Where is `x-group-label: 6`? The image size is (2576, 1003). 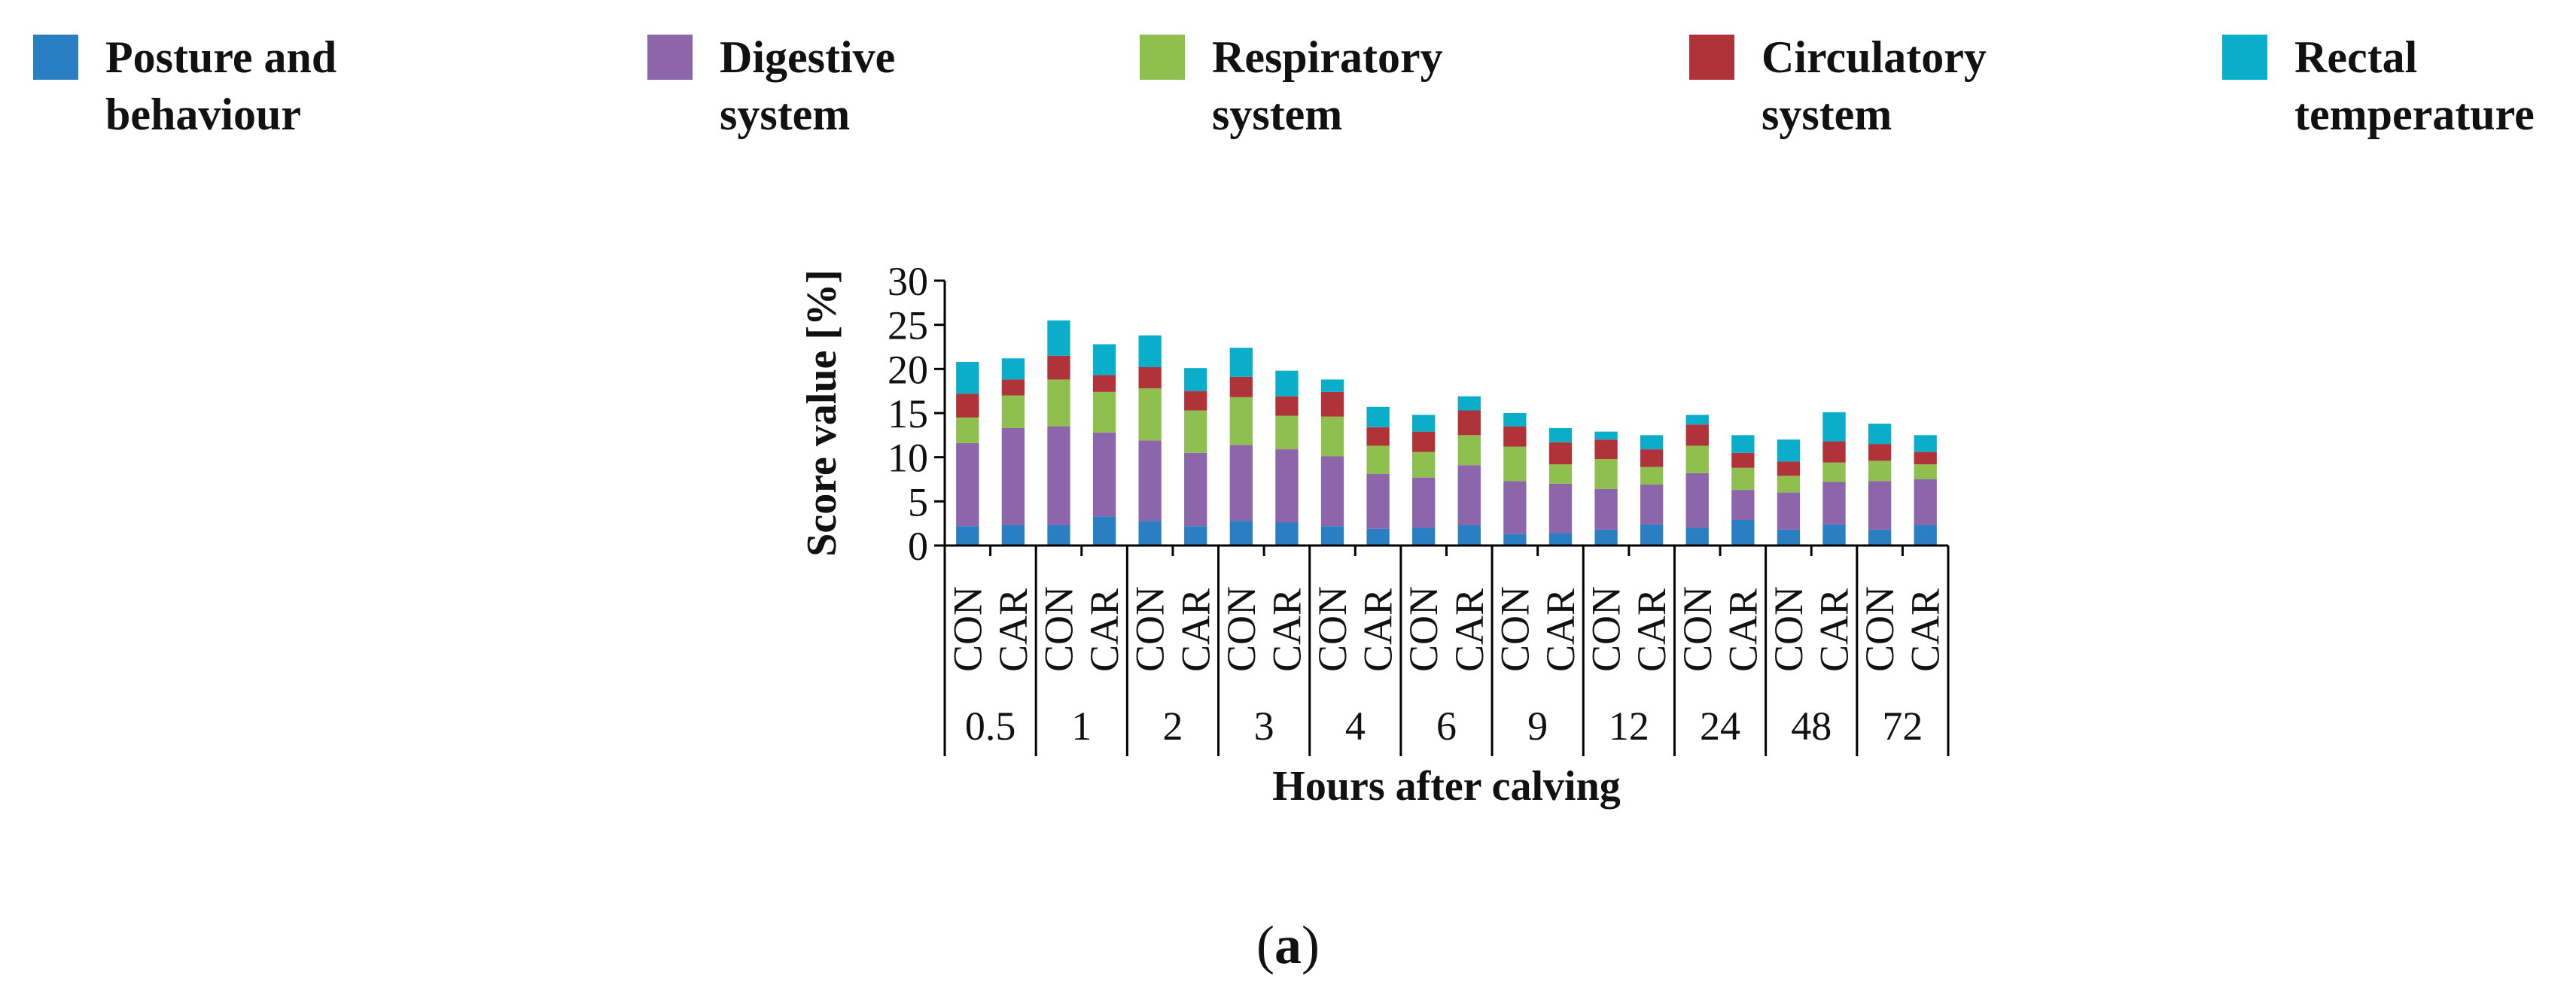 x-group-label: 6 is located at coordinates (1447, 727).